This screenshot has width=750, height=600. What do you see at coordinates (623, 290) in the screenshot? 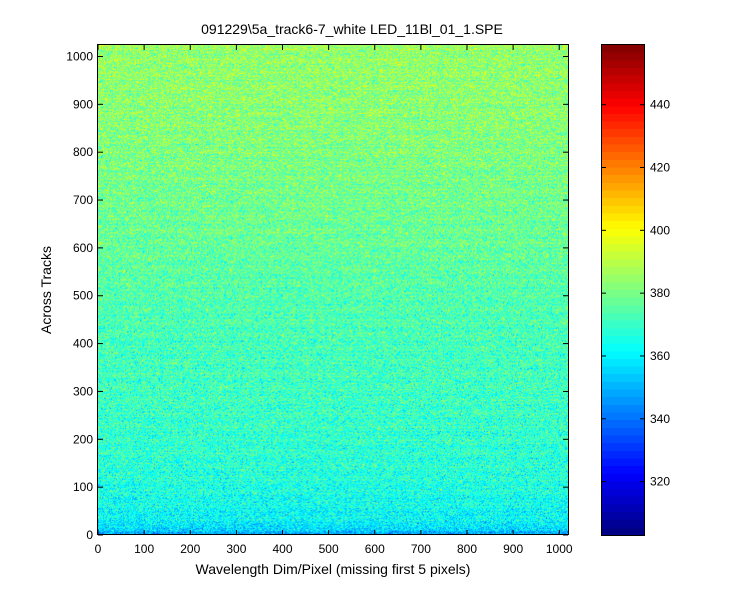
I see `colorbar-frame` at bounding box center [623, 290].